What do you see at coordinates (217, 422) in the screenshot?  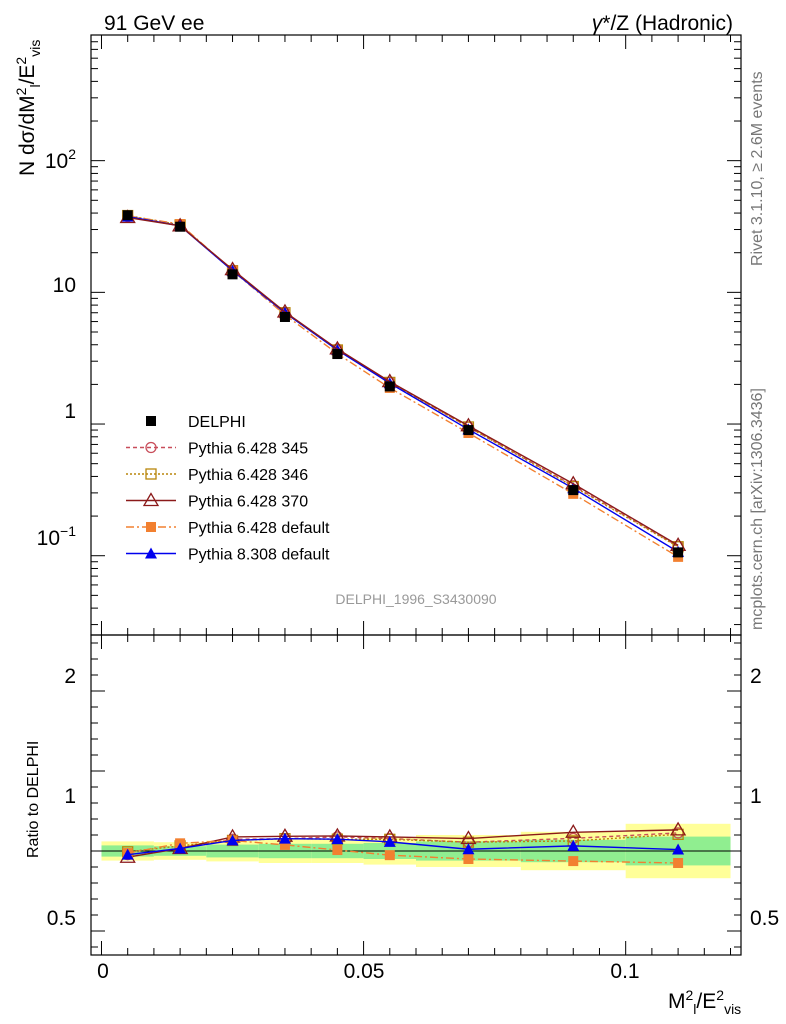 I see `legend-label: DELPHI` at bounding box center [217, 422].